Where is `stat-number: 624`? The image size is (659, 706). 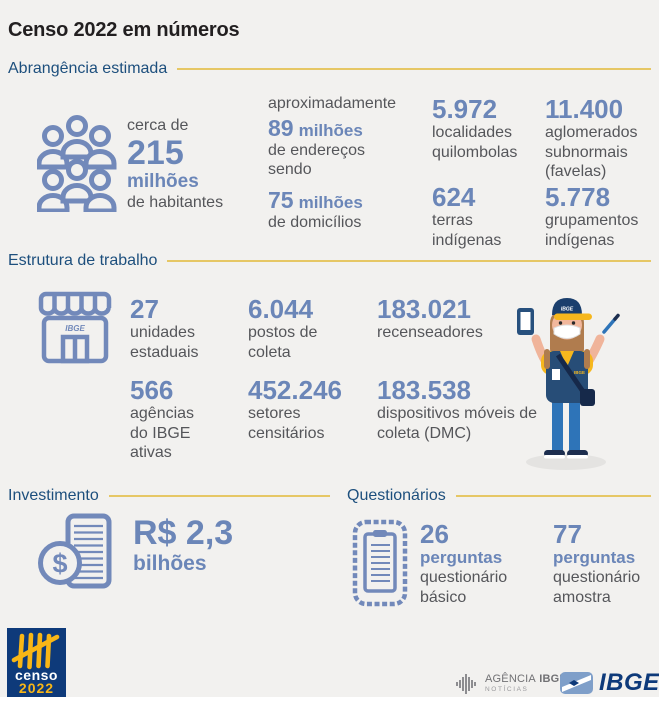
stat-number: 624 is located at coordinates (454, 197).